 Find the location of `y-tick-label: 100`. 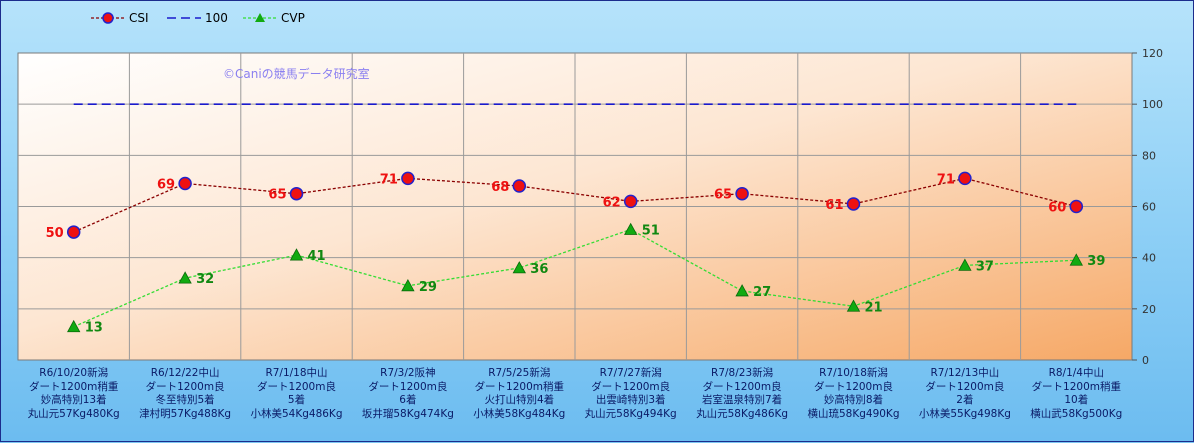

y-tick-label: 100 is located at coordinates (1152, 104).